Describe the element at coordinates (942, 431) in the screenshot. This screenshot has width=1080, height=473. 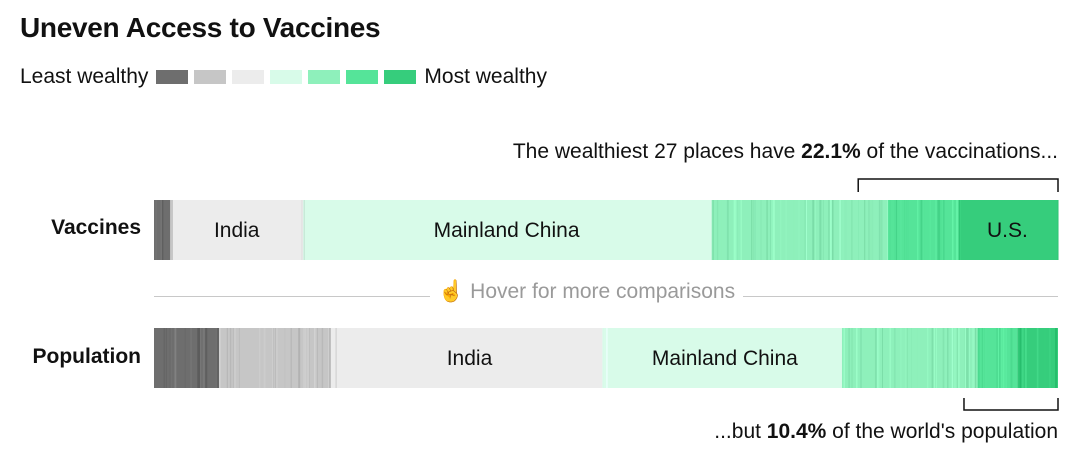
I see `bottom-annotation-suffix: of the world's population` at that location.